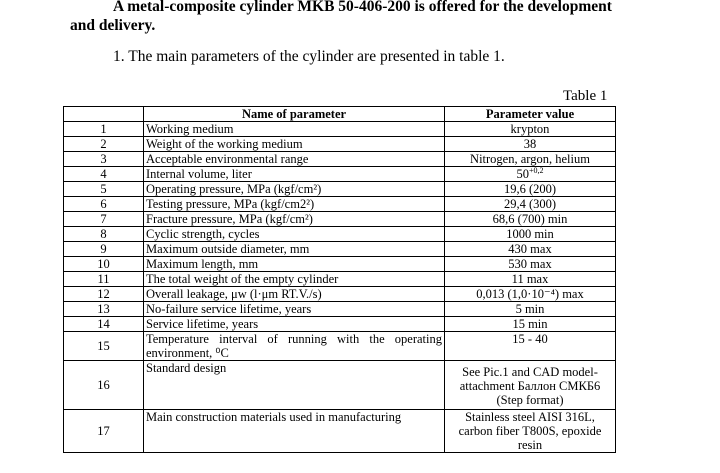 This screenshot has height=473, width=720. What do you see at coordinates (530, 219) in the screenshot?
I see `parameter-value: 68,6 (700) min` at bounding box center [530, 219].